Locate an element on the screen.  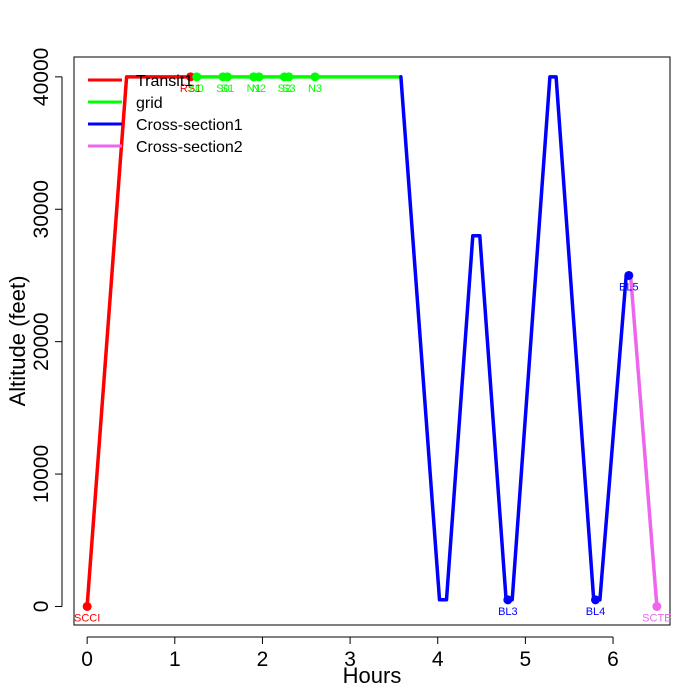
x-tick-label: 3 is located at coordinates (350, 659).